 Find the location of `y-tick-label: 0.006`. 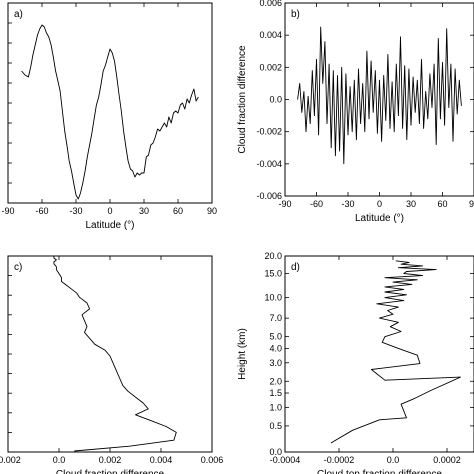

y-tick-label: 0.006 is located at coordinates (270, 4).